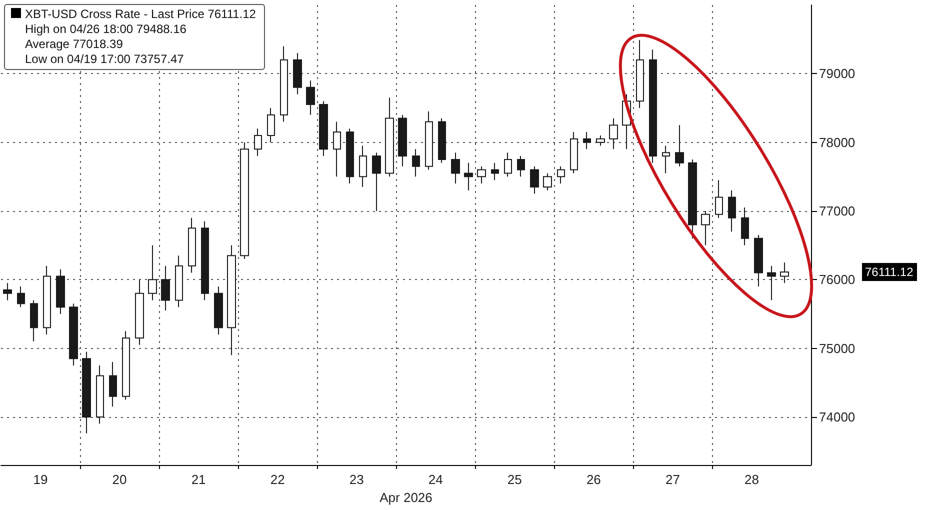 The image size is (936, 510). What do you see at coordinates (837, 74) in the screenshot?
I see `y-tick-label: 79000` at bounding box center [837, 74].